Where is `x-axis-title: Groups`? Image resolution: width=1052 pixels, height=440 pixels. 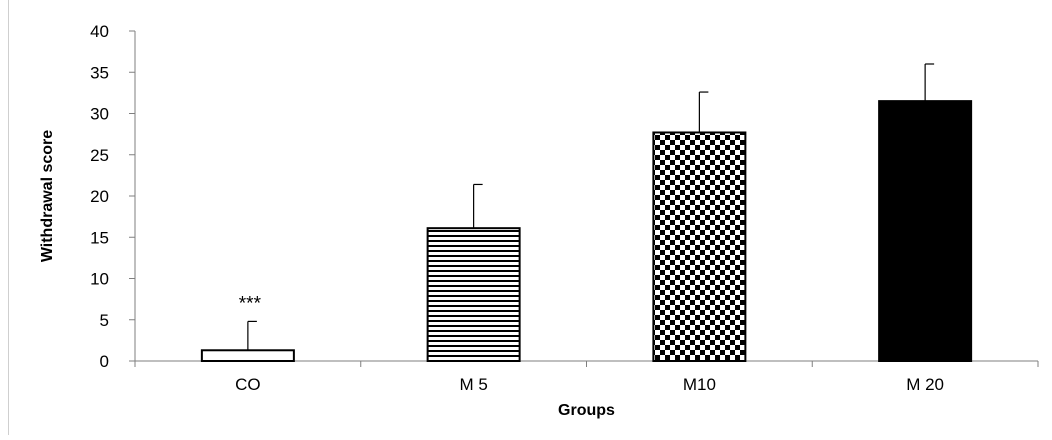 x-axis-title: Groups is located at coordinates (586, 410).